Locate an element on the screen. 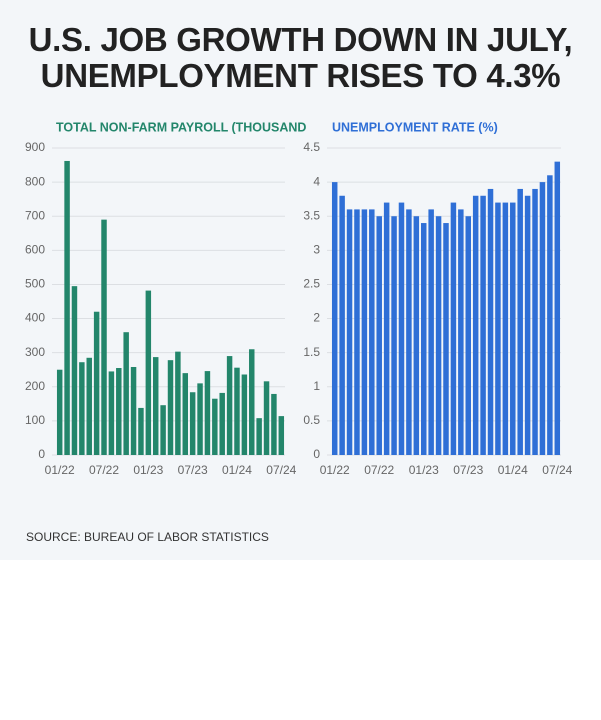 This screenshot has width=601, height=720. y-tick-label: 600 is located at coordinates (35, 250).